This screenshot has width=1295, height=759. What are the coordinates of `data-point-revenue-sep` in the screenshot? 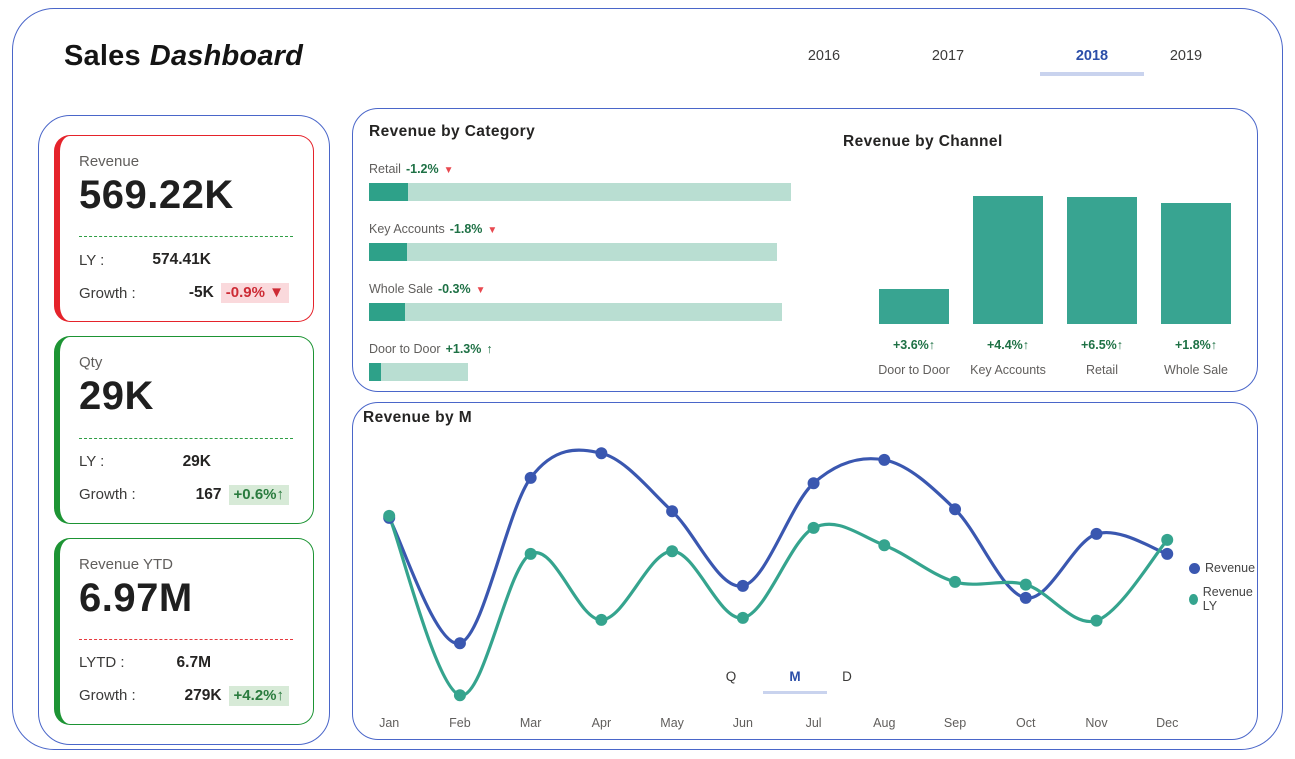 It's located at (955, 509).